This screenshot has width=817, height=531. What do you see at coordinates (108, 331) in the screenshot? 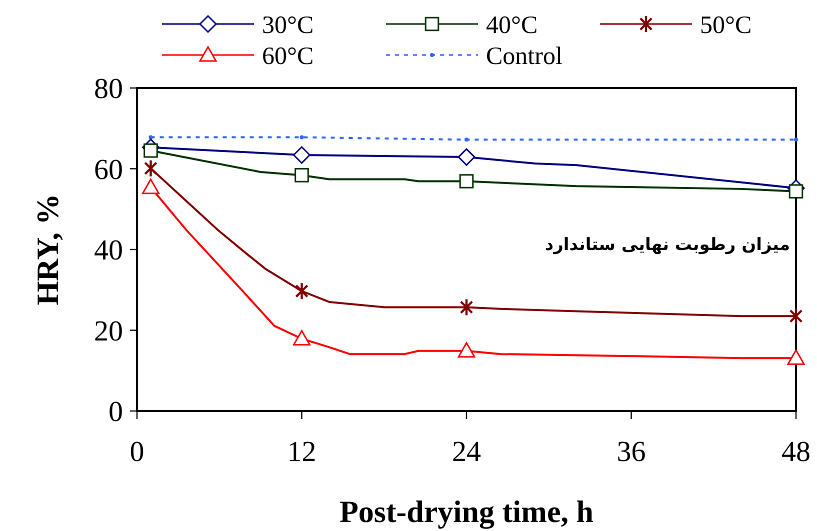
I see `y-tick-label: 20` at bounding box center [108, 331].